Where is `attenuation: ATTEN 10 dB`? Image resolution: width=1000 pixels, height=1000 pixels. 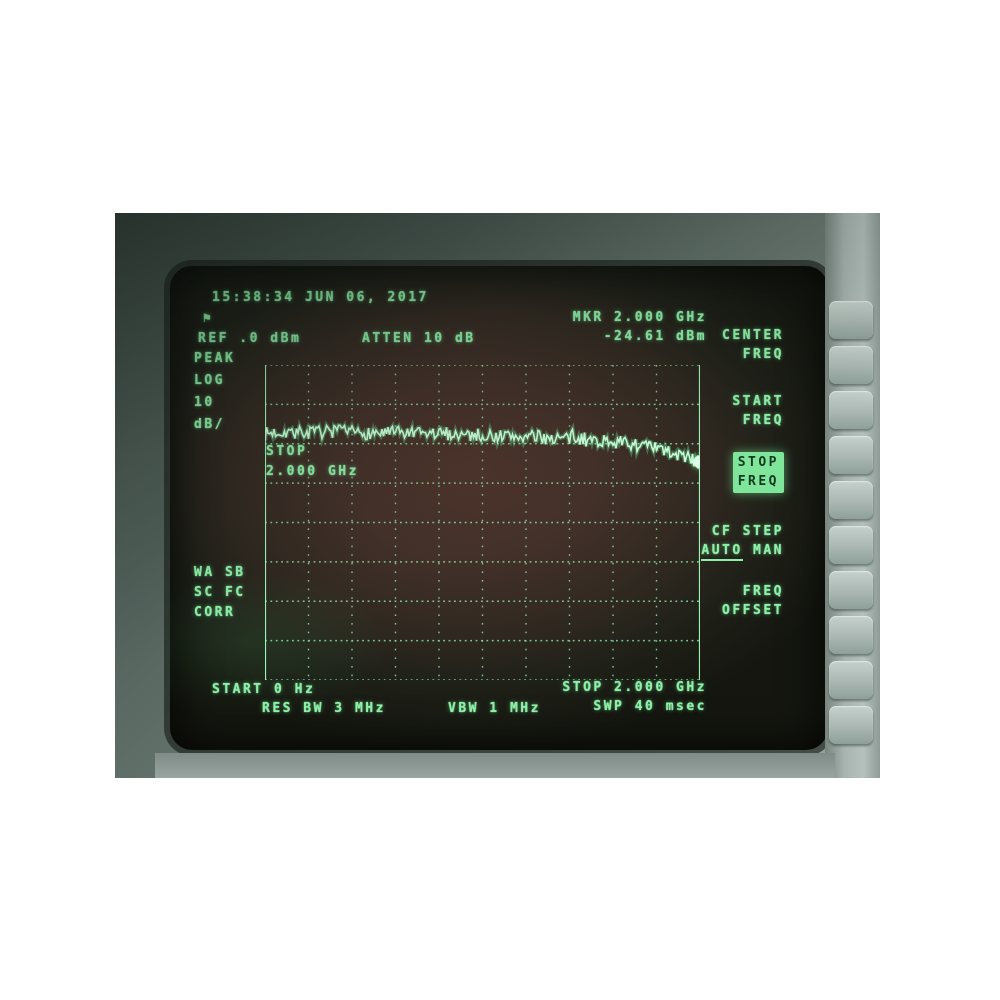
attenuation: ATTEN 10 dB is located at coordinates (419, 338).